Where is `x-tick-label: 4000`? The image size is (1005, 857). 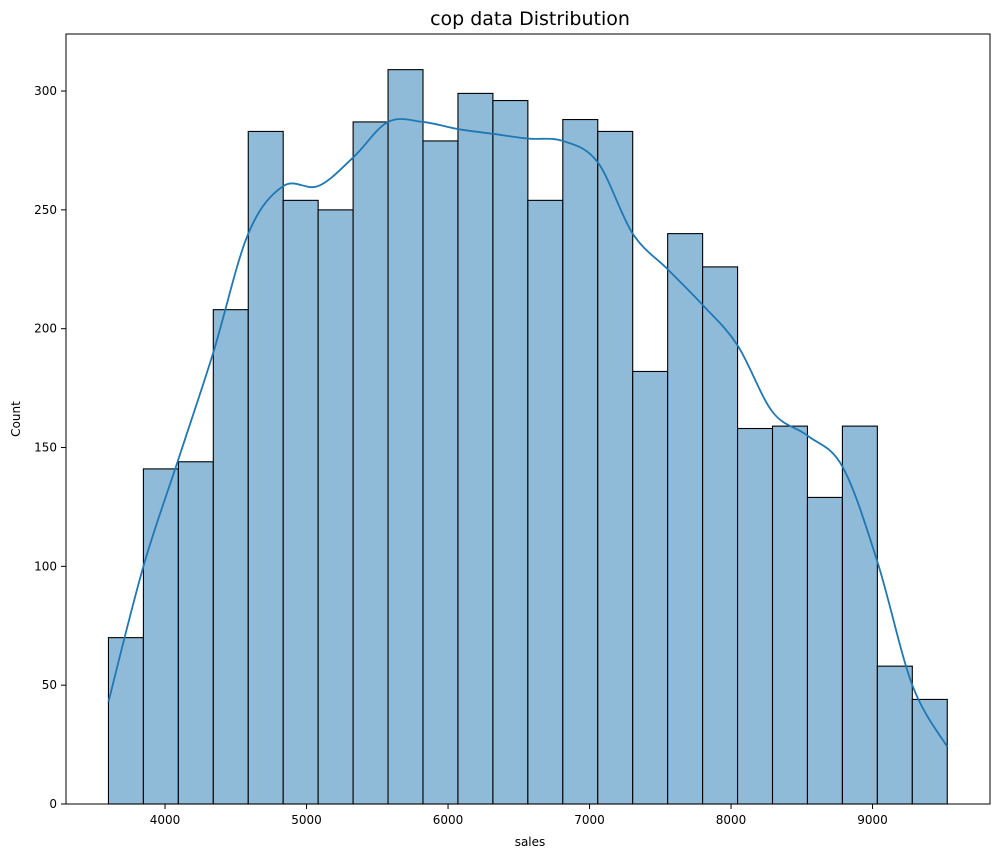
x-tick-label: 4000 is located at coordinates (165, 820).